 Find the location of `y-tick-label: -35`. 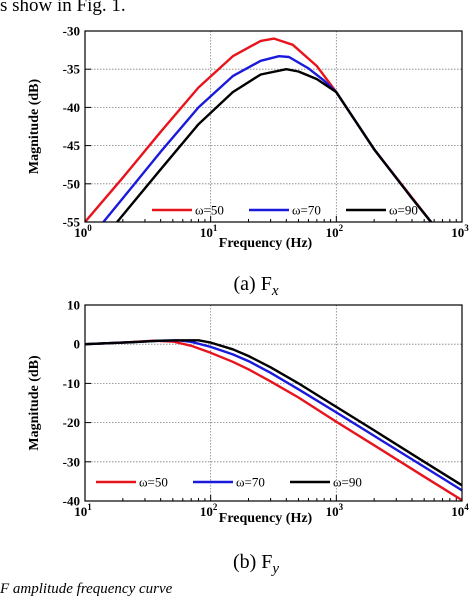

y-tick-label: -35 is located at coordinates (72, 69).